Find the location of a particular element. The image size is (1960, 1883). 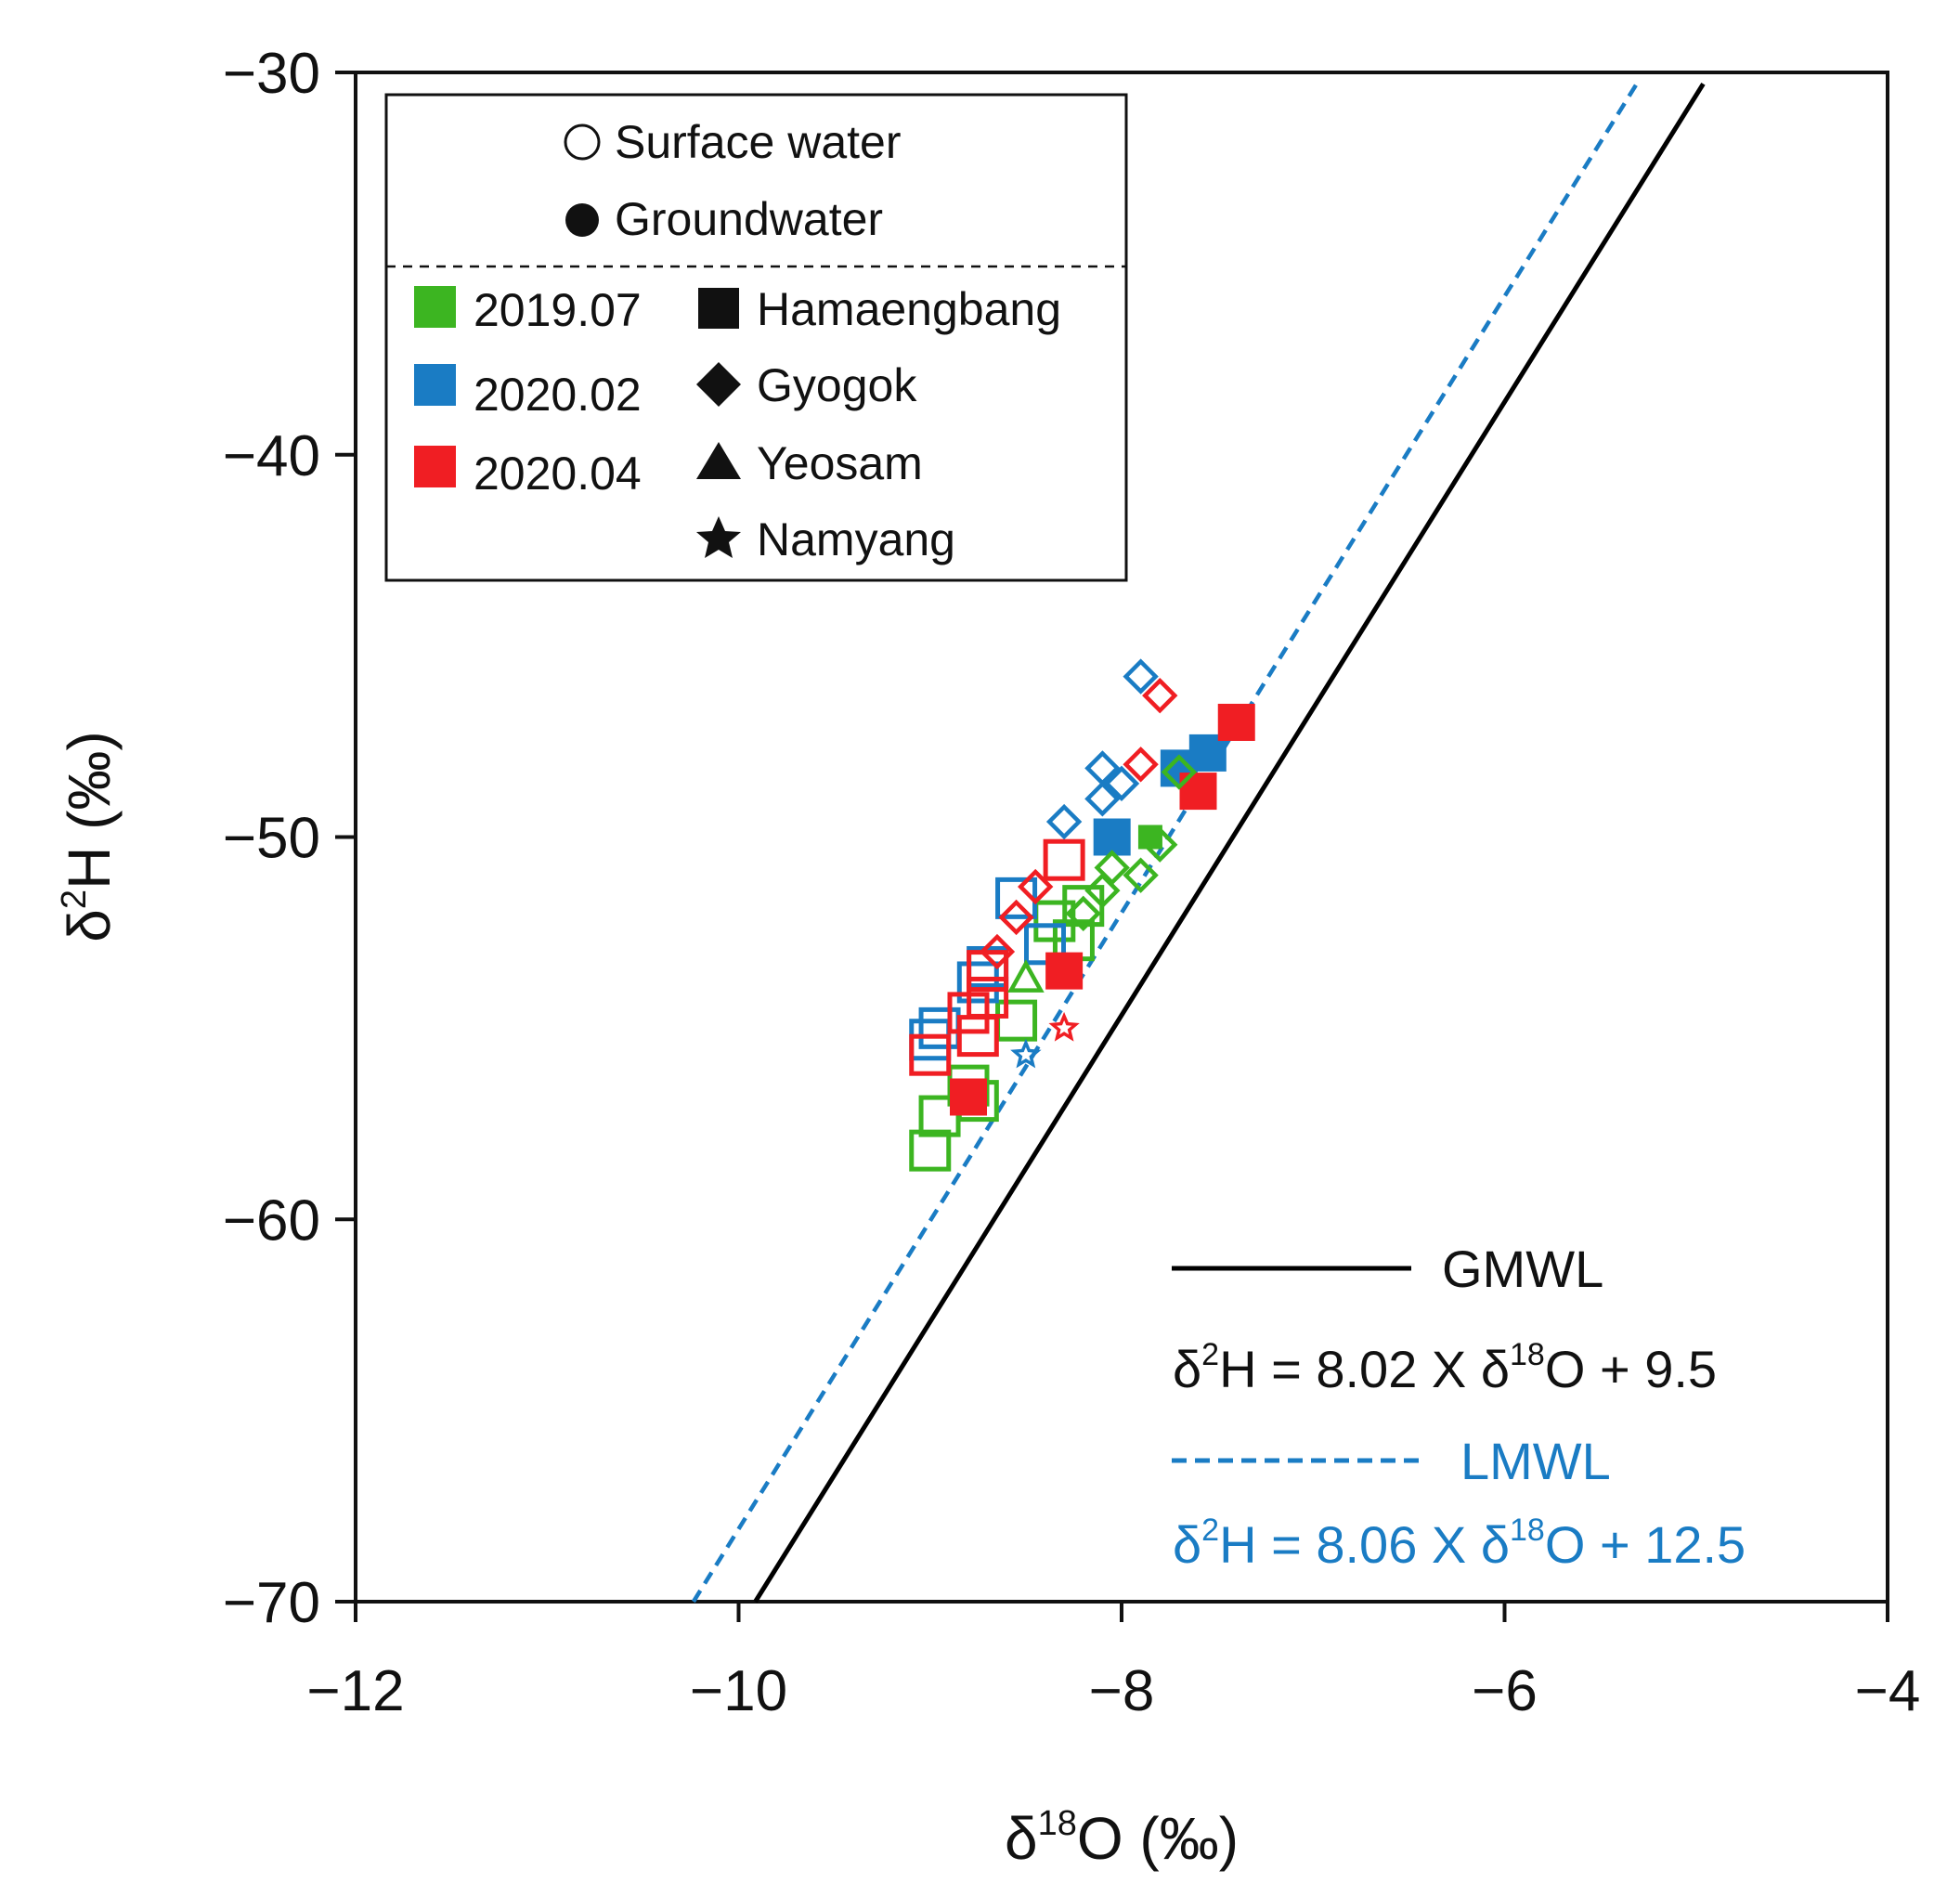

open-circle-icon is located at coordinates (582, 142).